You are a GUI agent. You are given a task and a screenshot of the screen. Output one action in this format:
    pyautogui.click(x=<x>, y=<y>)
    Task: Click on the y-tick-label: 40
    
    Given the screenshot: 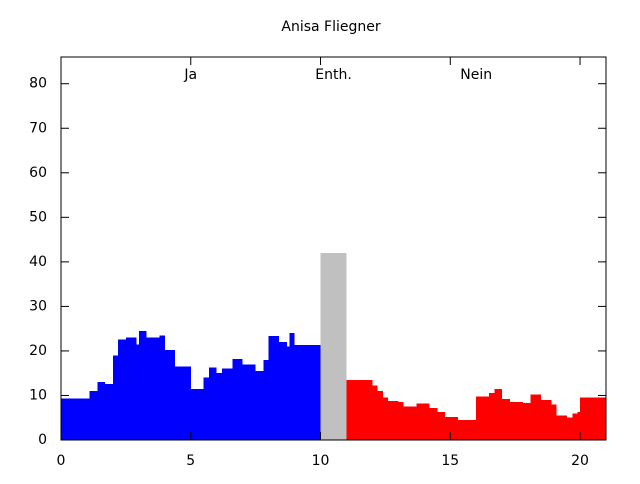 What is the action you would take?
    pyautogui.click(x=38, y=262)
    